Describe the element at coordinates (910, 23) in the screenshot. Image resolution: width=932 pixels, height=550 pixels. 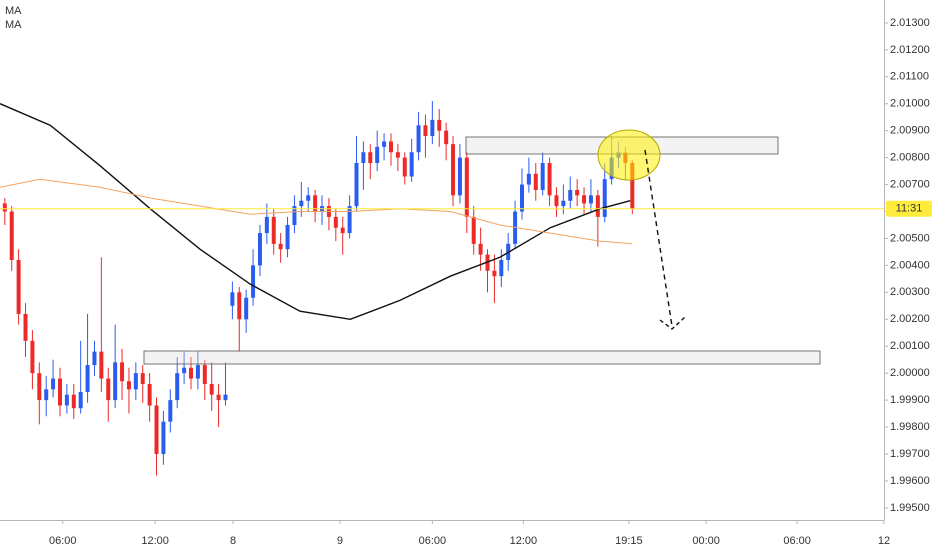
I see `y-tick-label: 2.01300` at that location.